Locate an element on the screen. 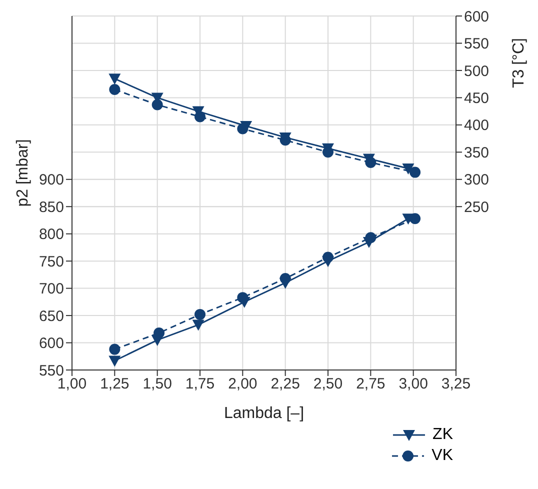 The width and height of the screenshot is (538, 489). y-tick-label: 800 is located at coordinates (51, 235).